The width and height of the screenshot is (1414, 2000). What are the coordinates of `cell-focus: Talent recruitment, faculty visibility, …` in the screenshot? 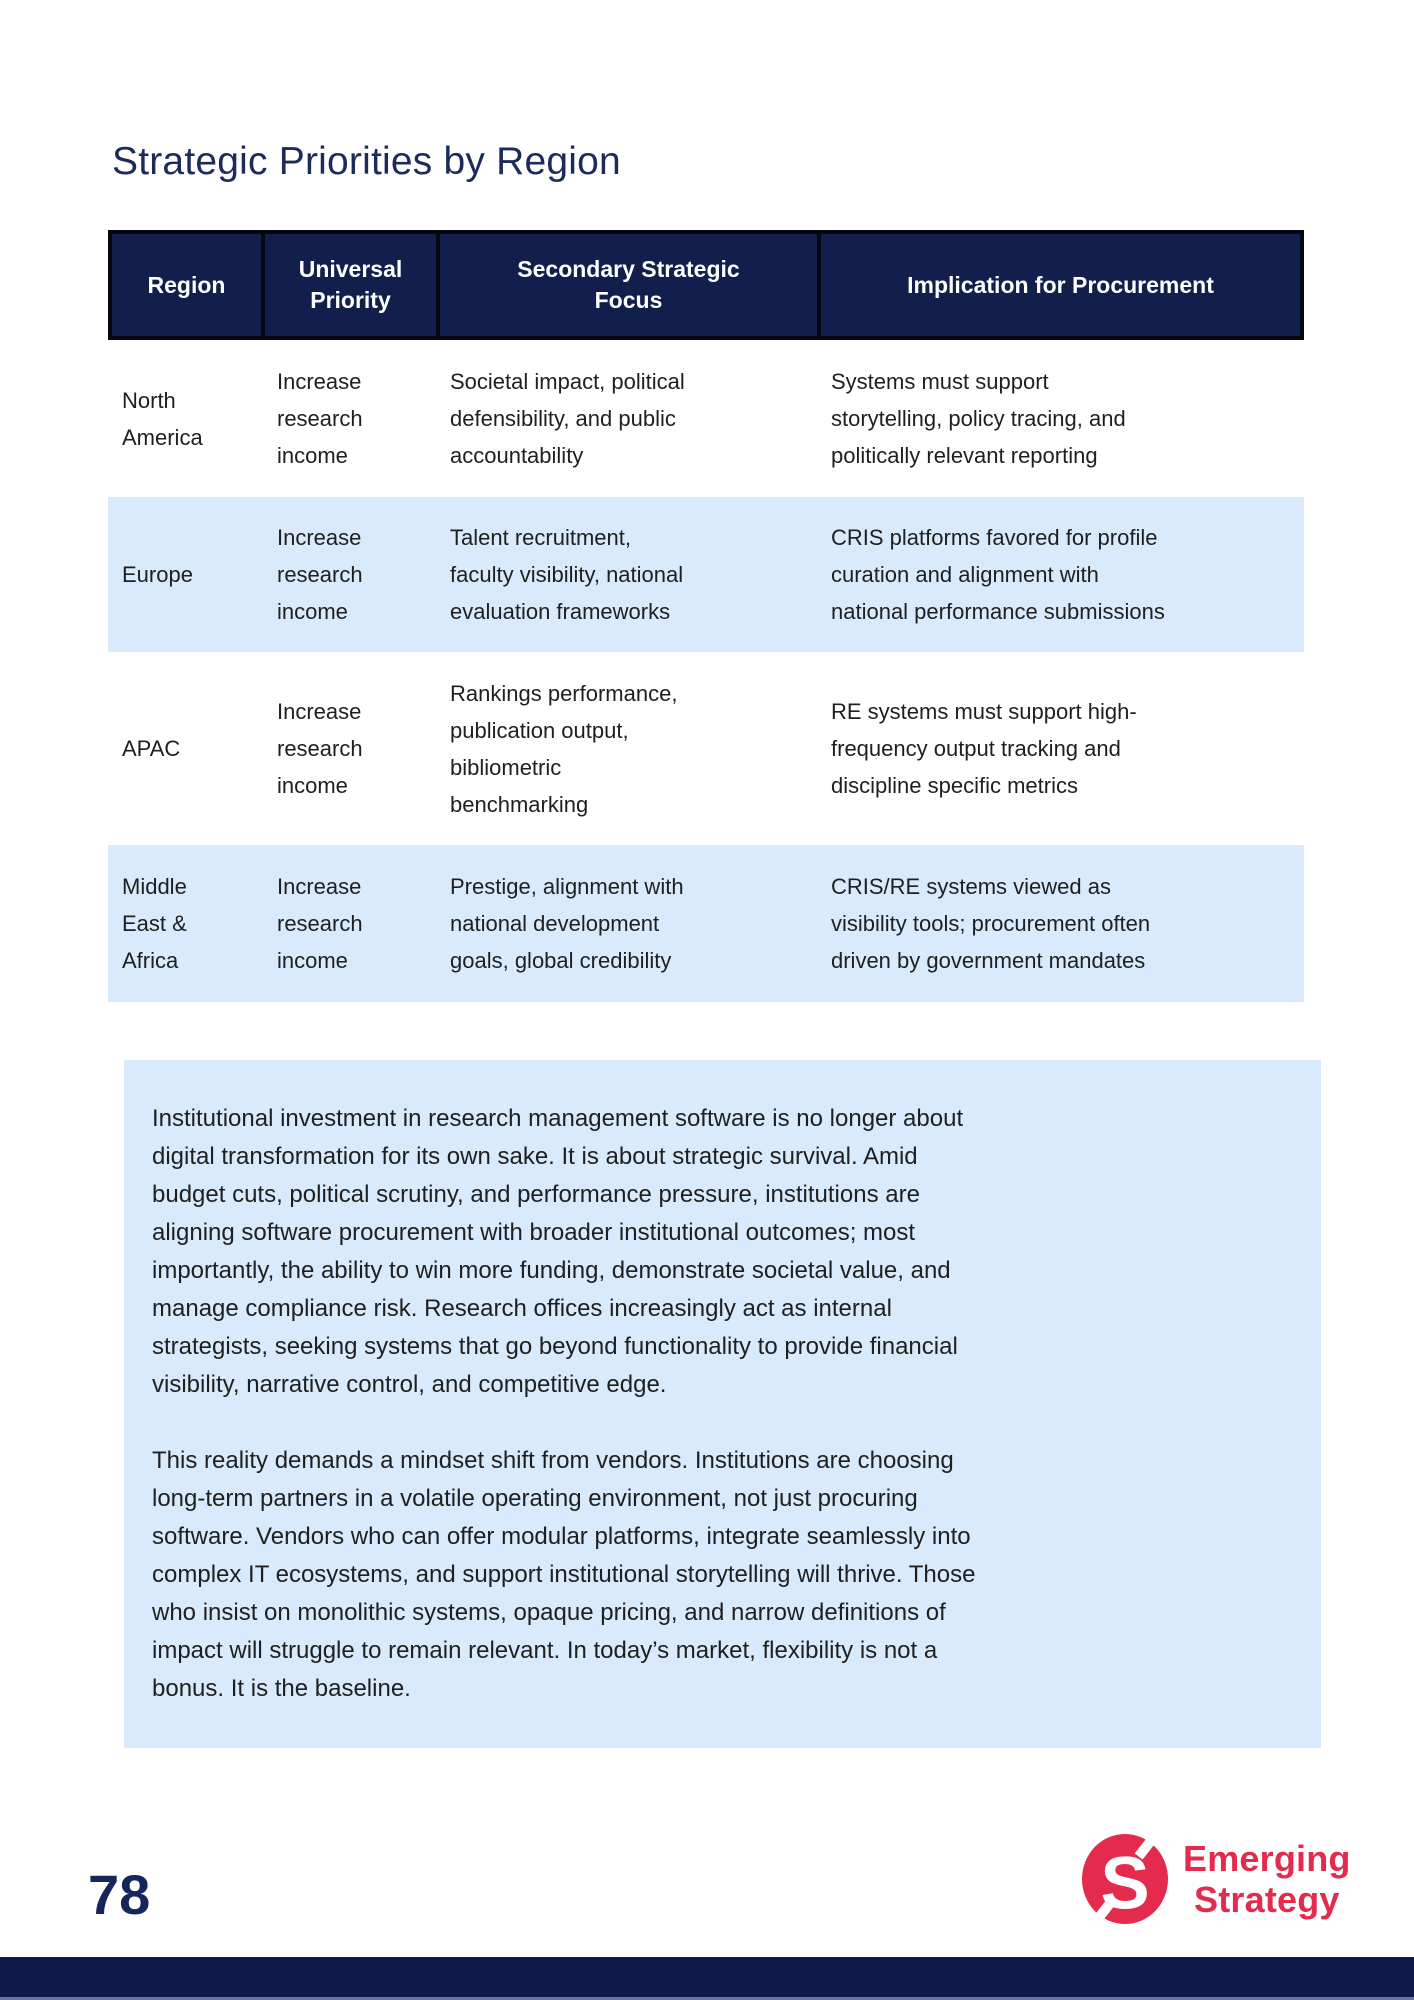 It's located at (567, 574).